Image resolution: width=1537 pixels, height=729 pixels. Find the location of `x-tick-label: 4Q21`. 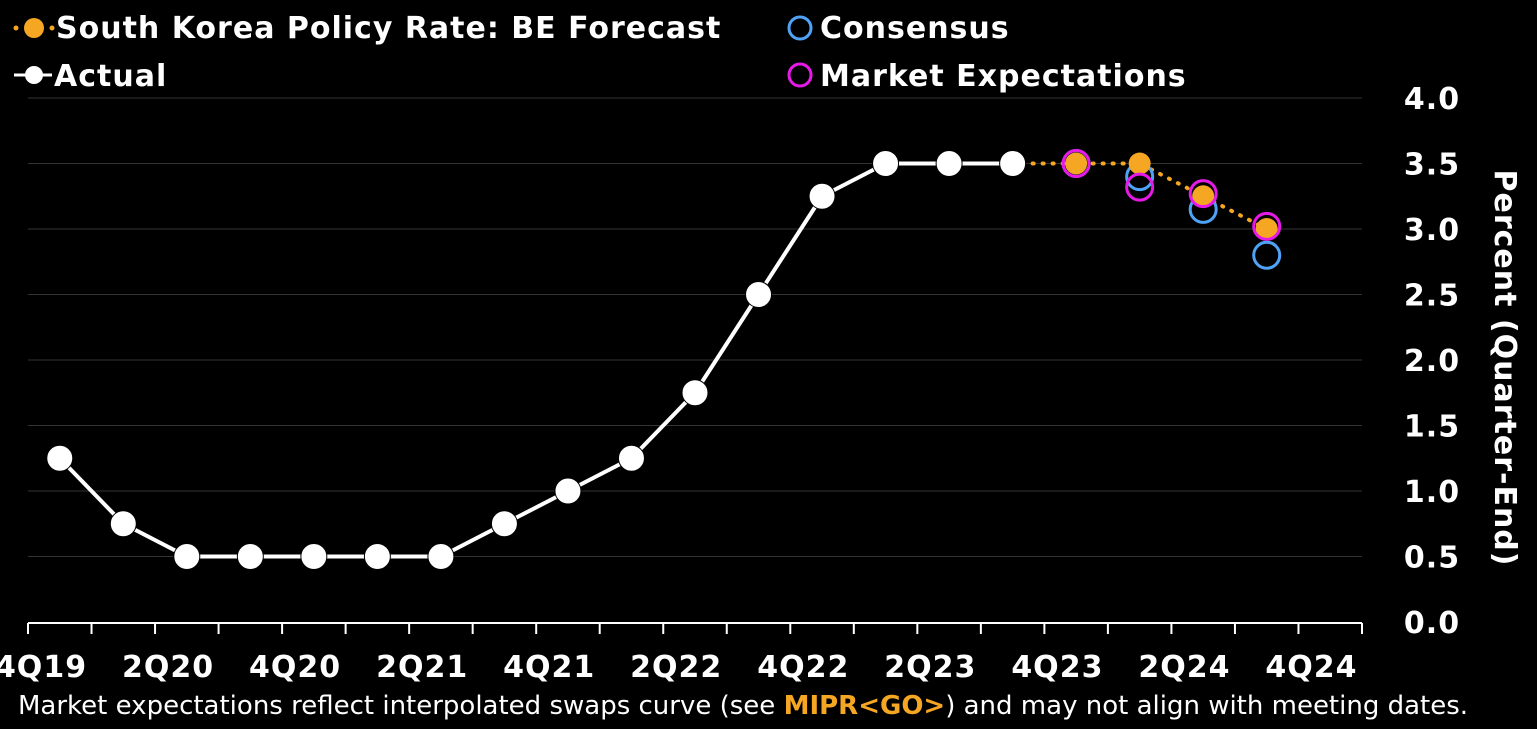

x-tick-label: 4Q21 is located at coordinates (549, 667).